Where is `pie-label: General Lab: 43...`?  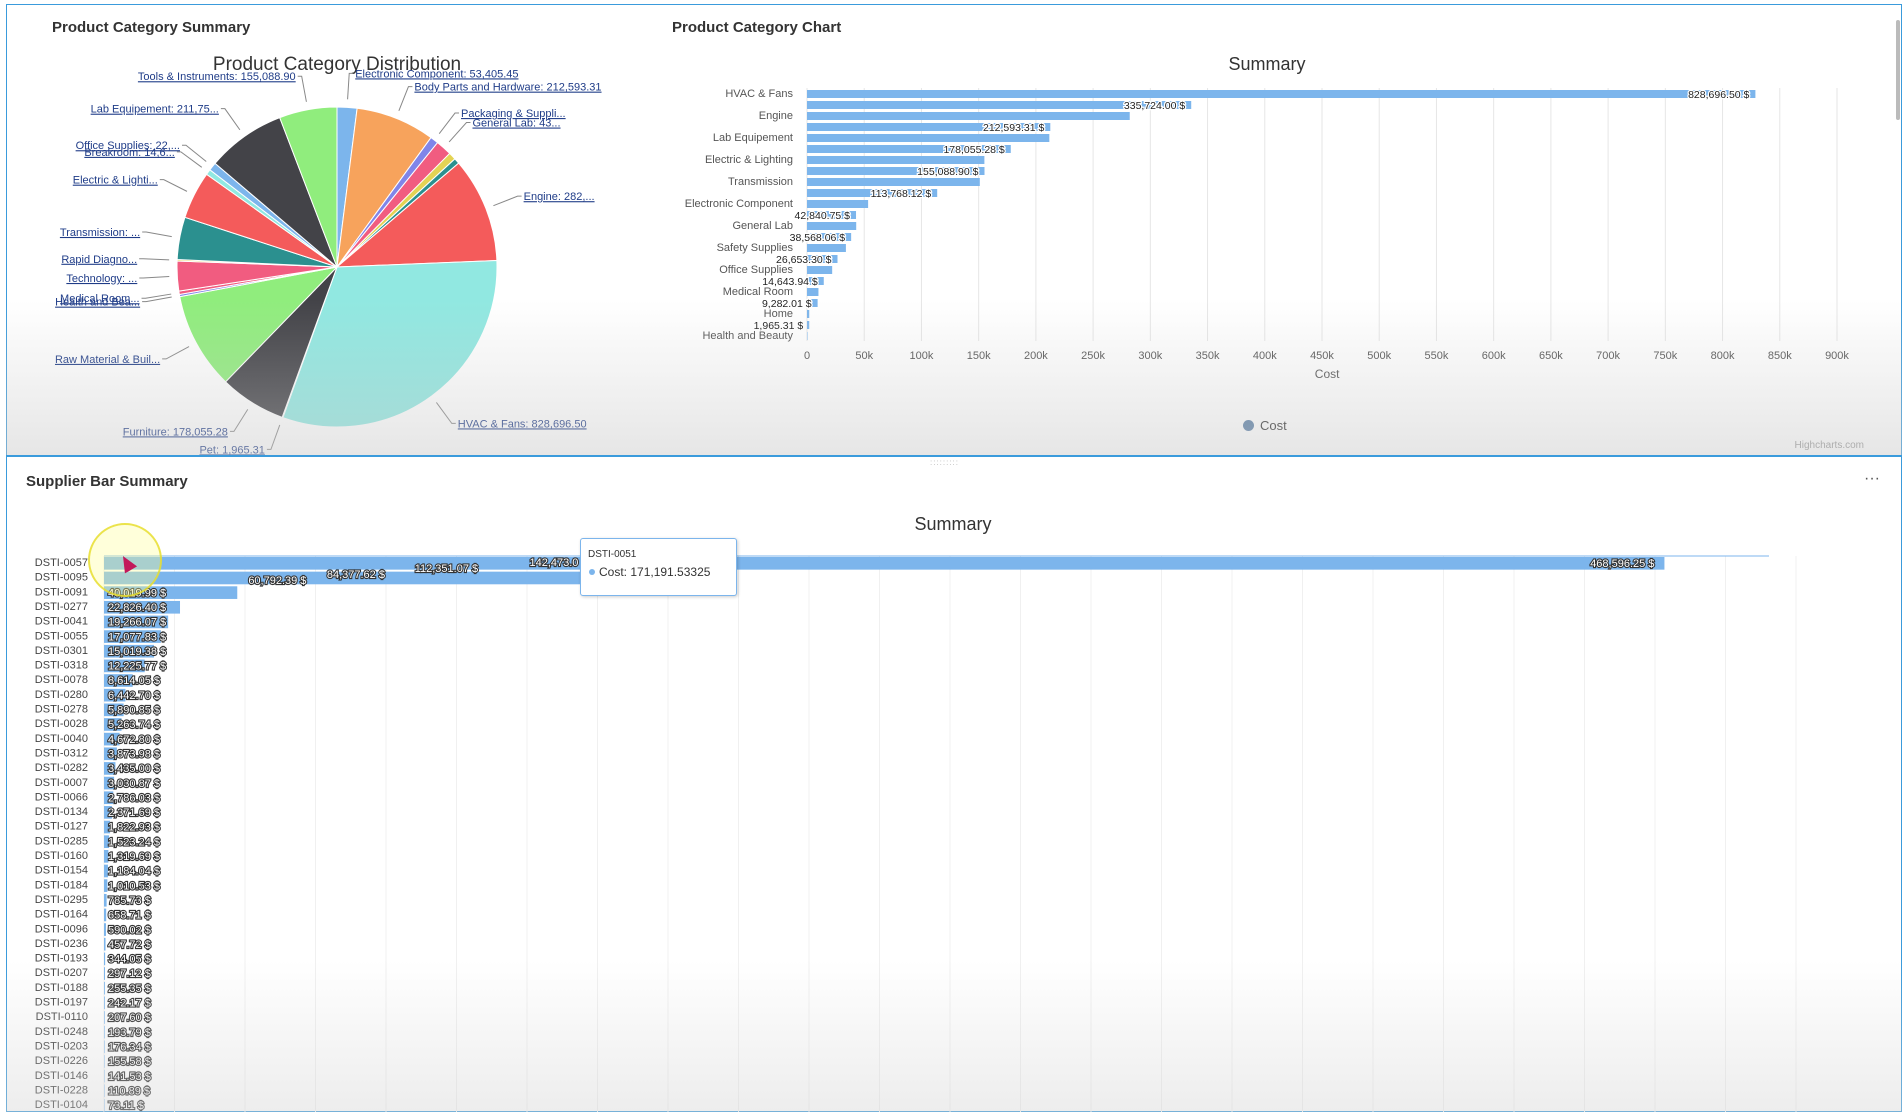 pie-label: General Lab: 43... is located at coordinates (516, 124).